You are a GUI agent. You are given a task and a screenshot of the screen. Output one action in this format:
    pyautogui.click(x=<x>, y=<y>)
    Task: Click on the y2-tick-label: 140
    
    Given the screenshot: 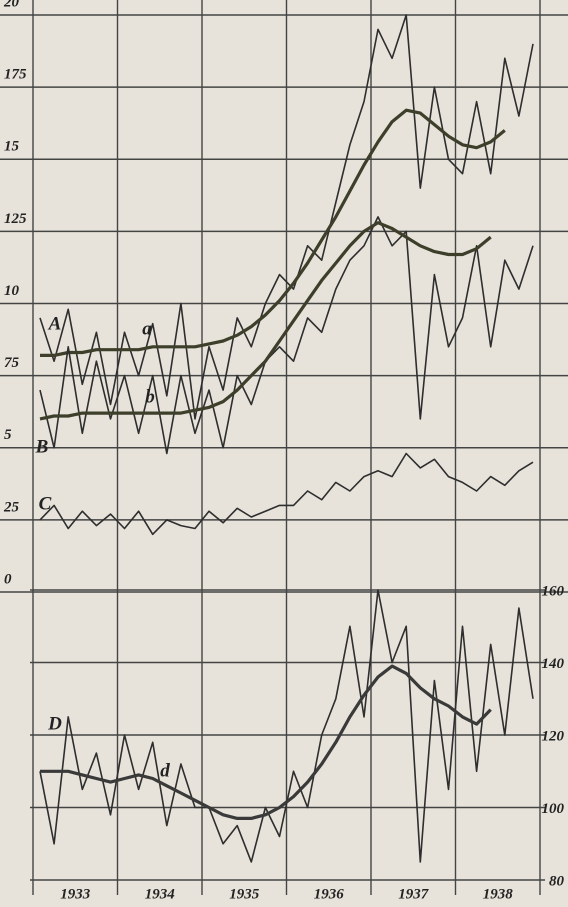 What is the action you would take?
    pyautogui.click(x=553, y=664)
    